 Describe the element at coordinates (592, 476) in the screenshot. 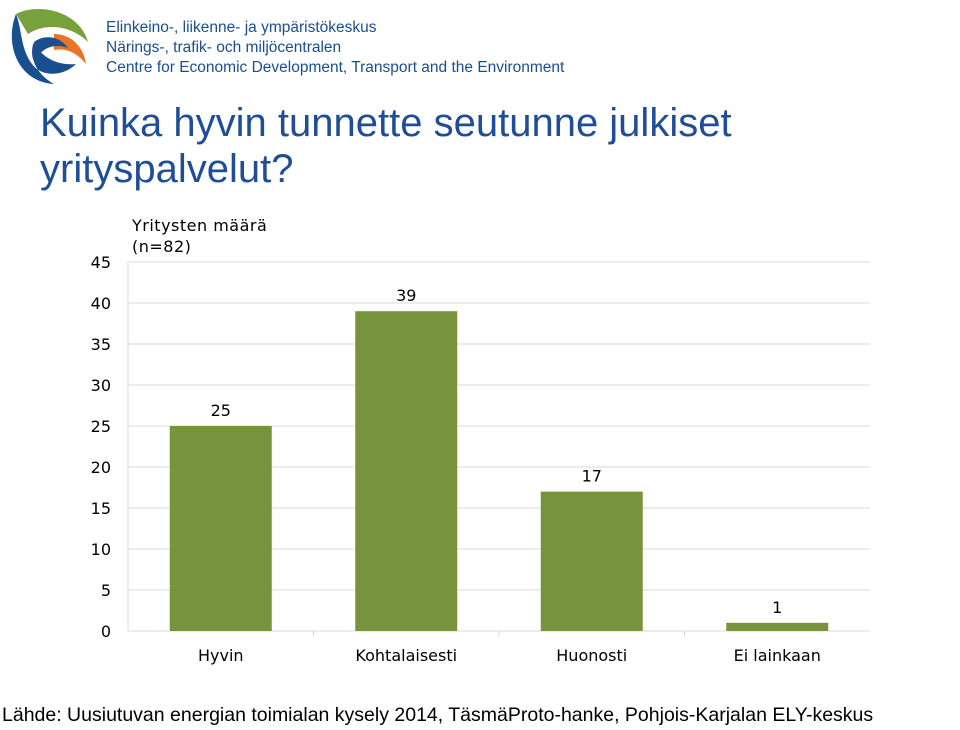

I see `data-label: 17` at that location.